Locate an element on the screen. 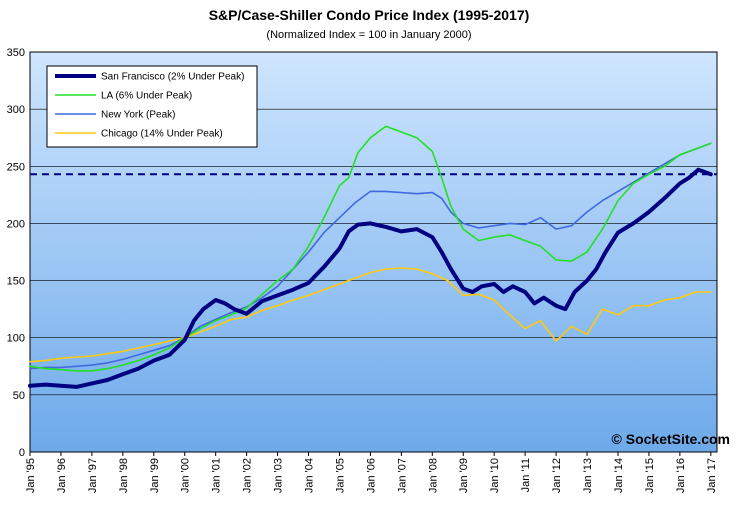 The width and height of the screenshot is (738, 508). x-tick-label: Jan '15 is located at coordinates (650, 475).